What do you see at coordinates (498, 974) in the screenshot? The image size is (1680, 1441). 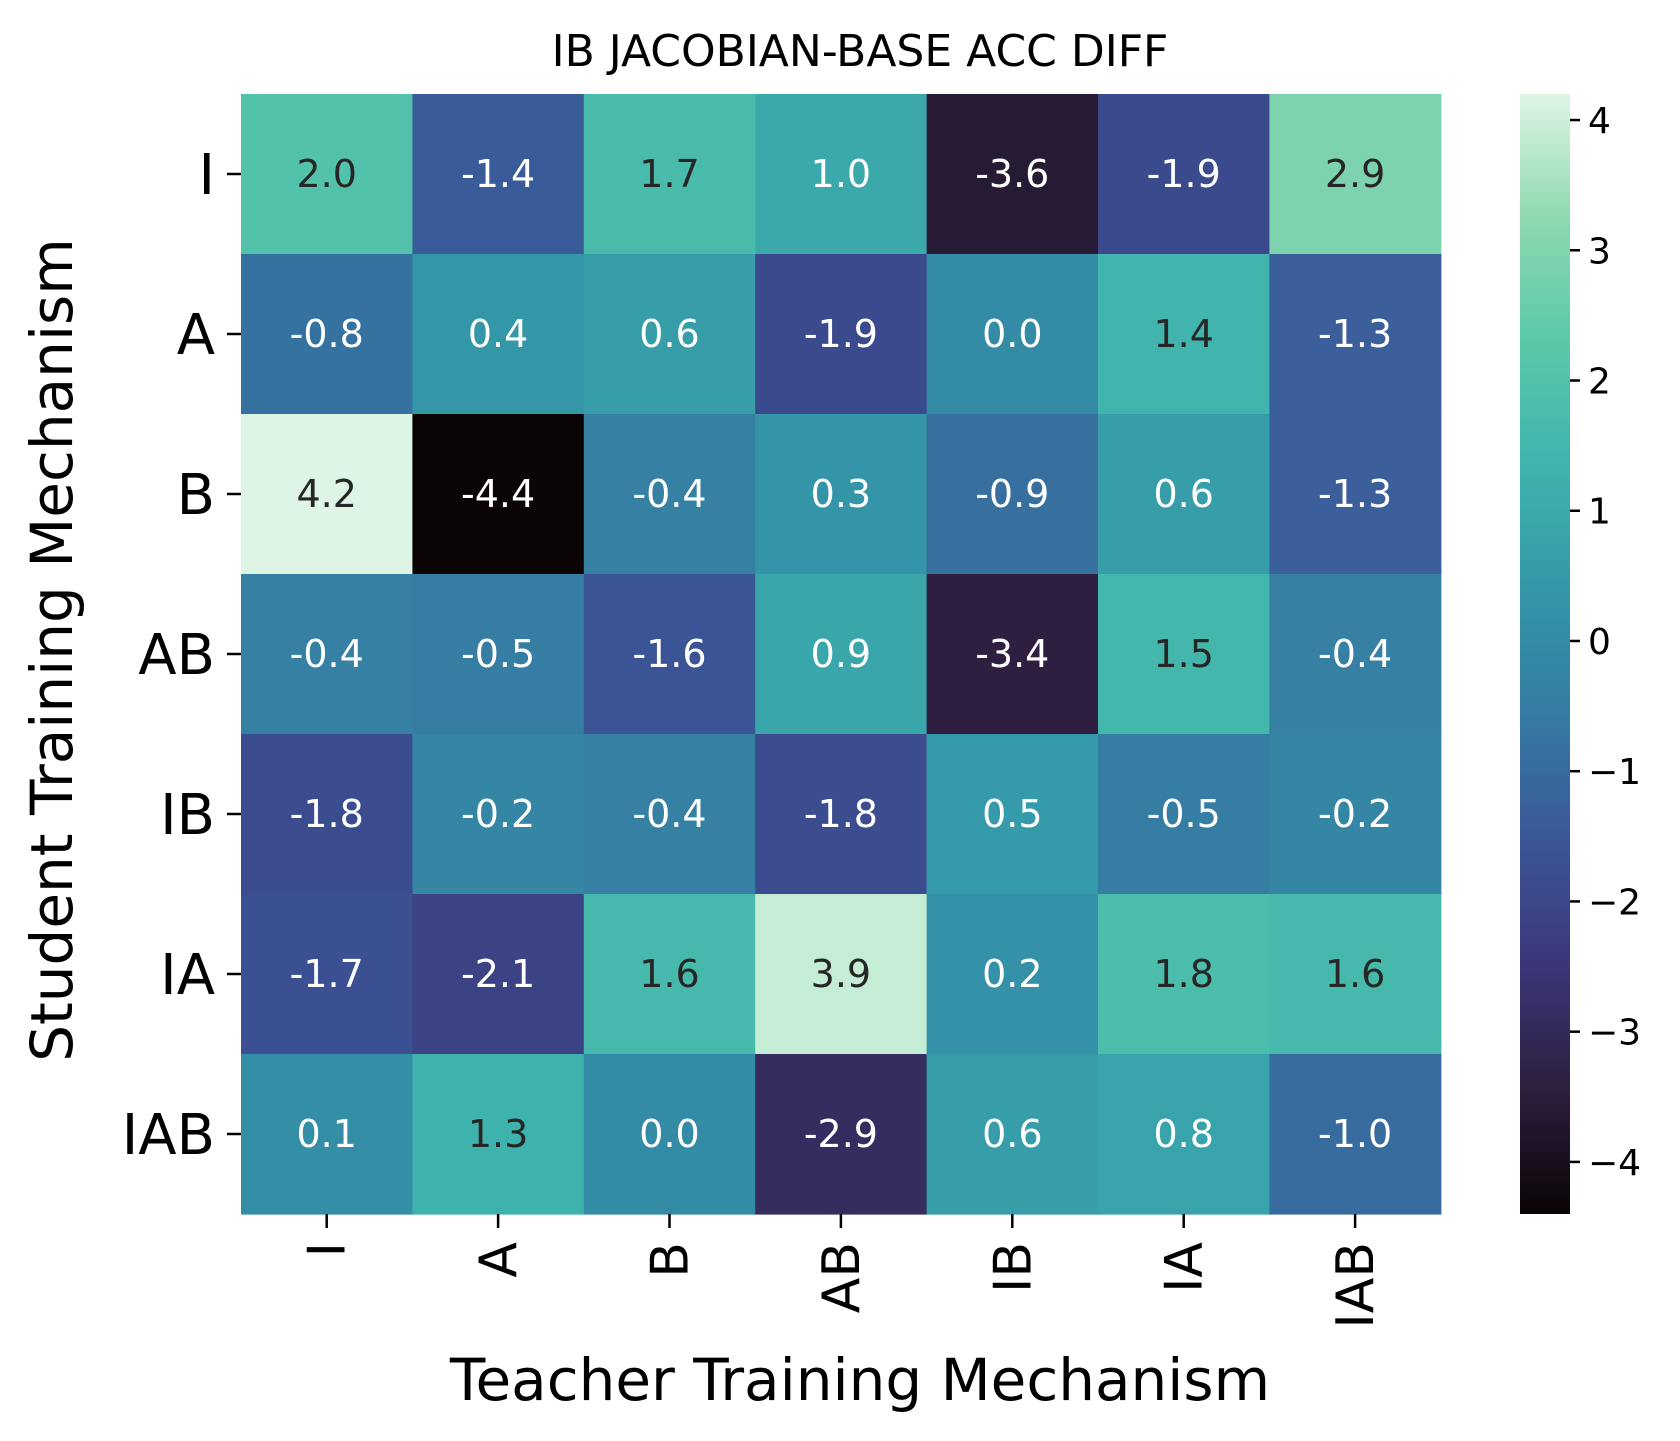 I see `cell-value-label: -2.1` at bounding box center [498, 974].